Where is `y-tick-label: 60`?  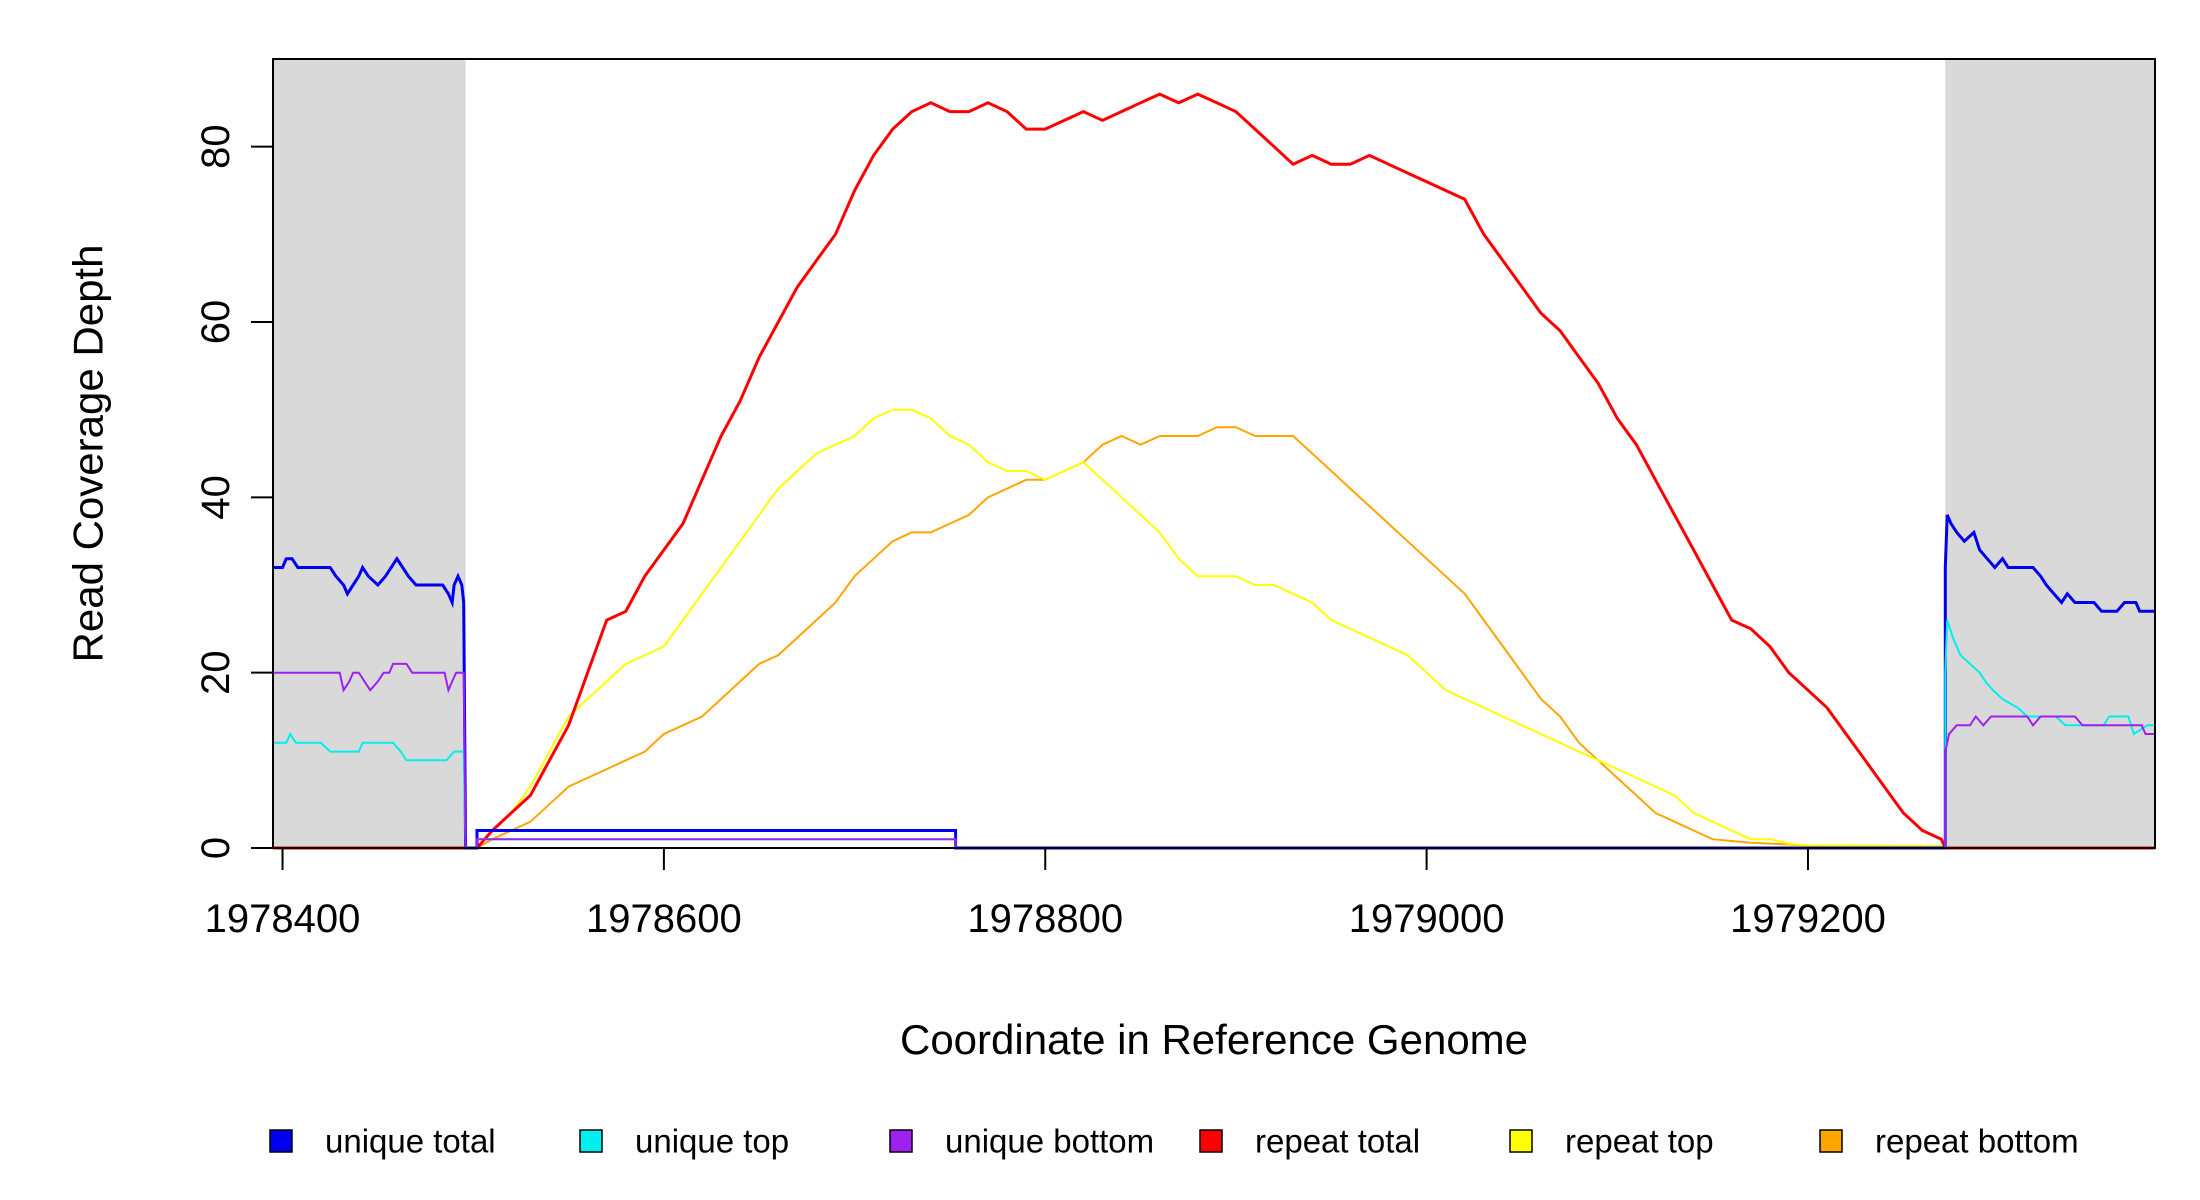
y-tick-label: 60 is located at coordinates (216, 322).